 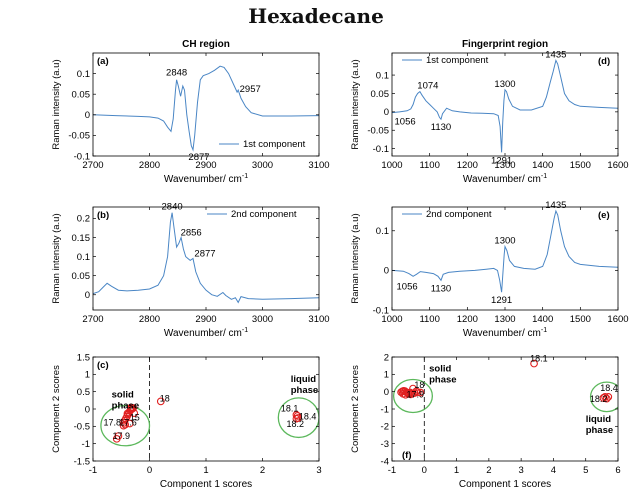 What do you see at coordinates (385, 427) in the screenshot?
I see `y-tick-label: -2` at bounding box center [385, 427].